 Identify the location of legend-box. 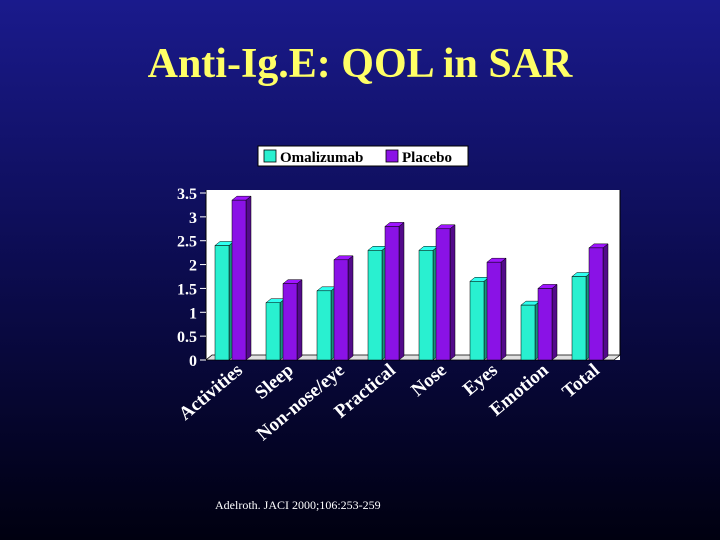
(363, 156).